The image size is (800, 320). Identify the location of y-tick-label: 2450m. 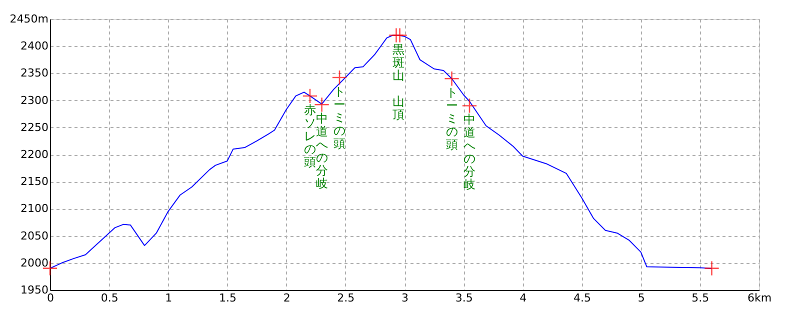
(29, 19).